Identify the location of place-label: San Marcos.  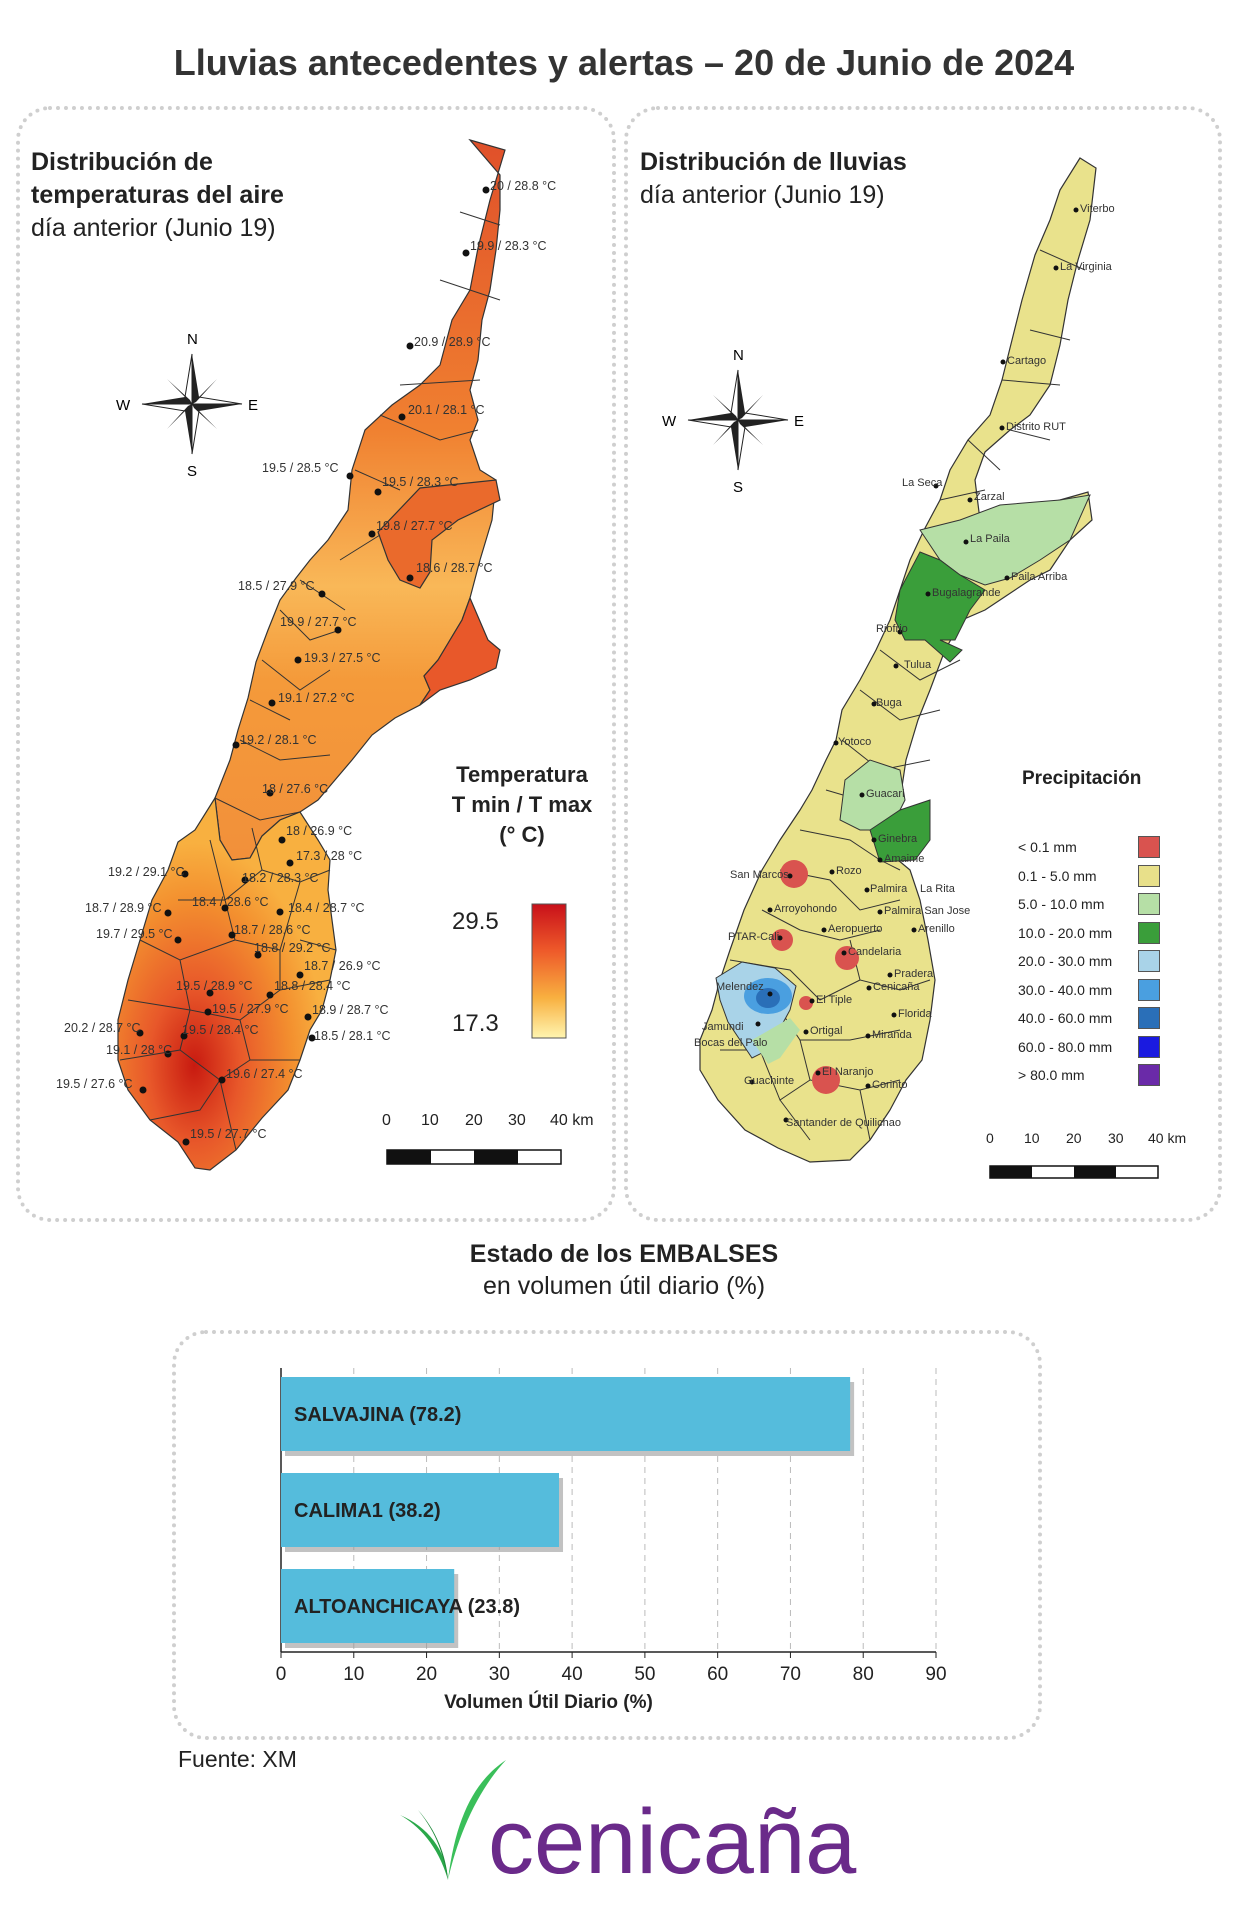
(759, 875).